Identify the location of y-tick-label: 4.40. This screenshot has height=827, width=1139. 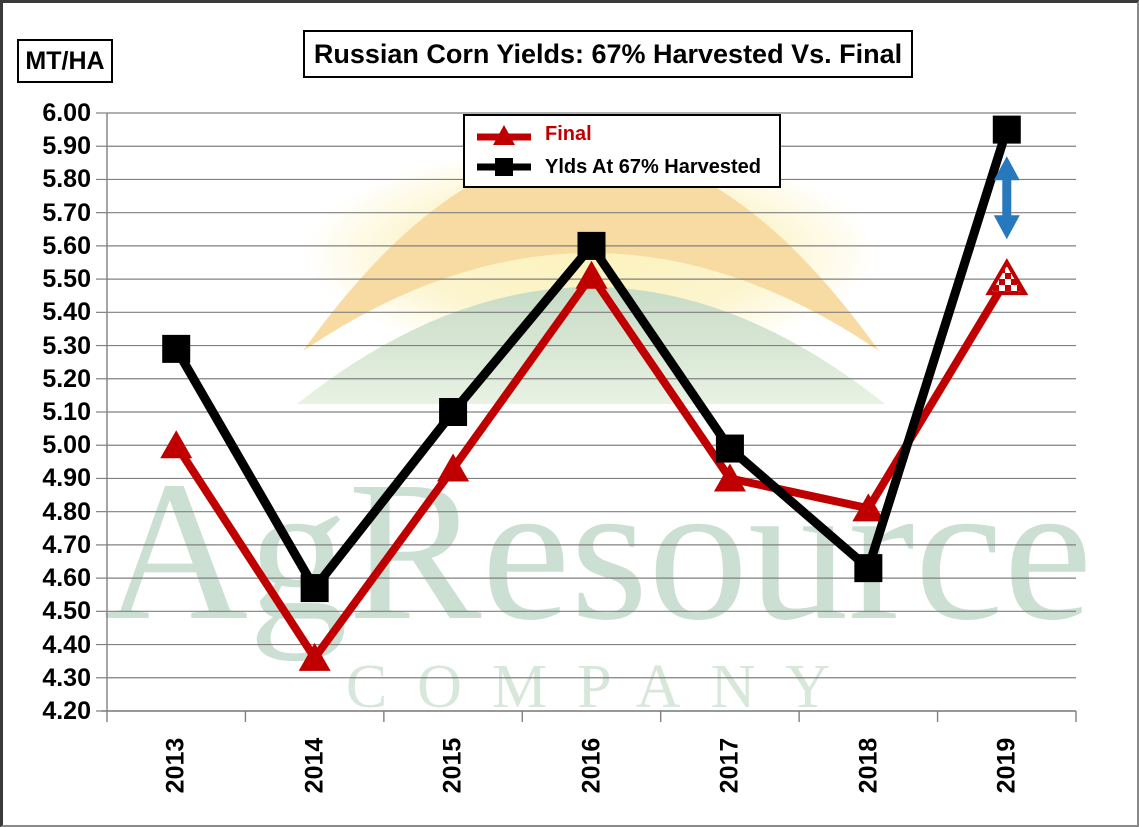
(66, 644).